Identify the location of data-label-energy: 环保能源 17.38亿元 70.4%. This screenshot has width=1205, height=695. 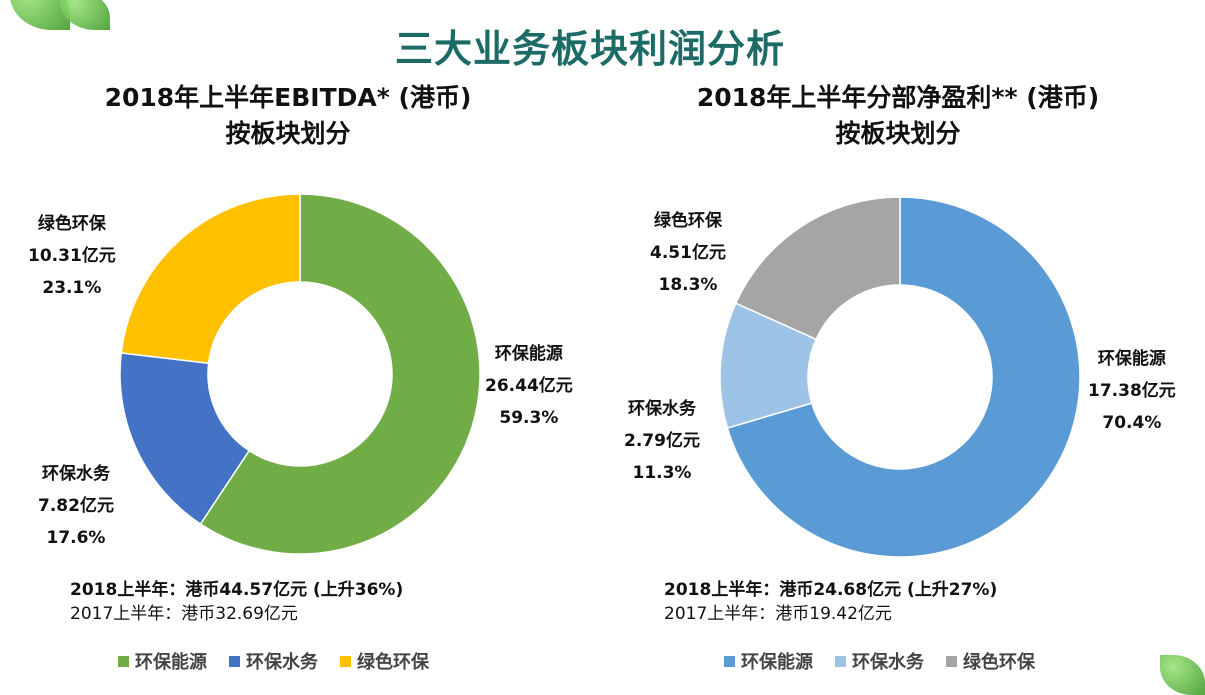
(1132, 391).